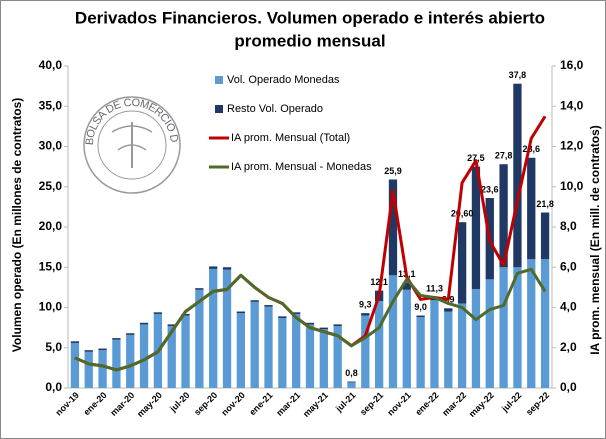 The width and height of the screenshot is (606, 439). Describe the element at coordinates (379, 282) in the screenshot. I see `data-label: 12,1` at that location.